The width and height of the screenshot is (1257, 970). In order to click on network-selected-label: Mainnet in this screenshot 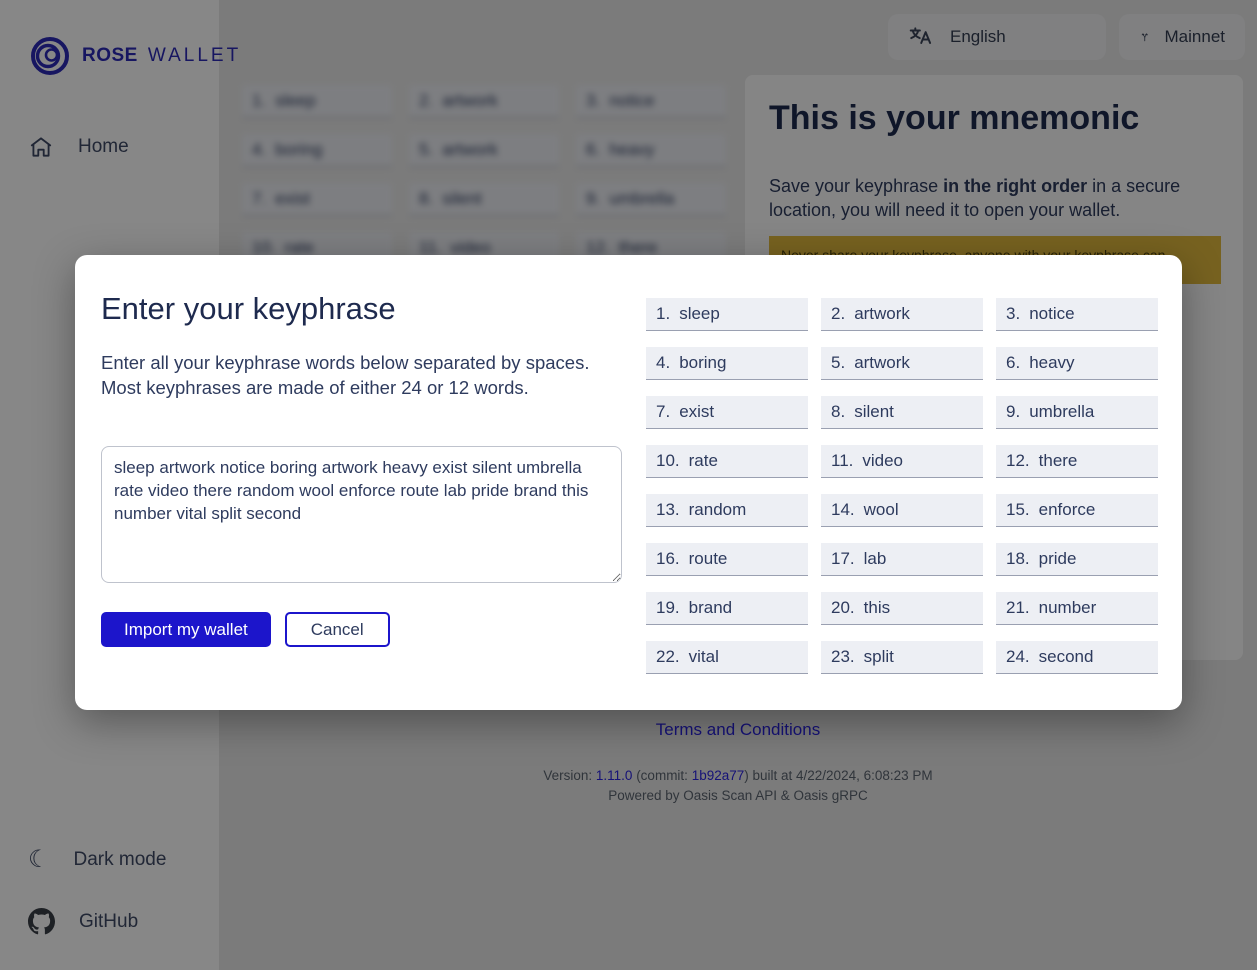, I will do `click(1194, 36)`.